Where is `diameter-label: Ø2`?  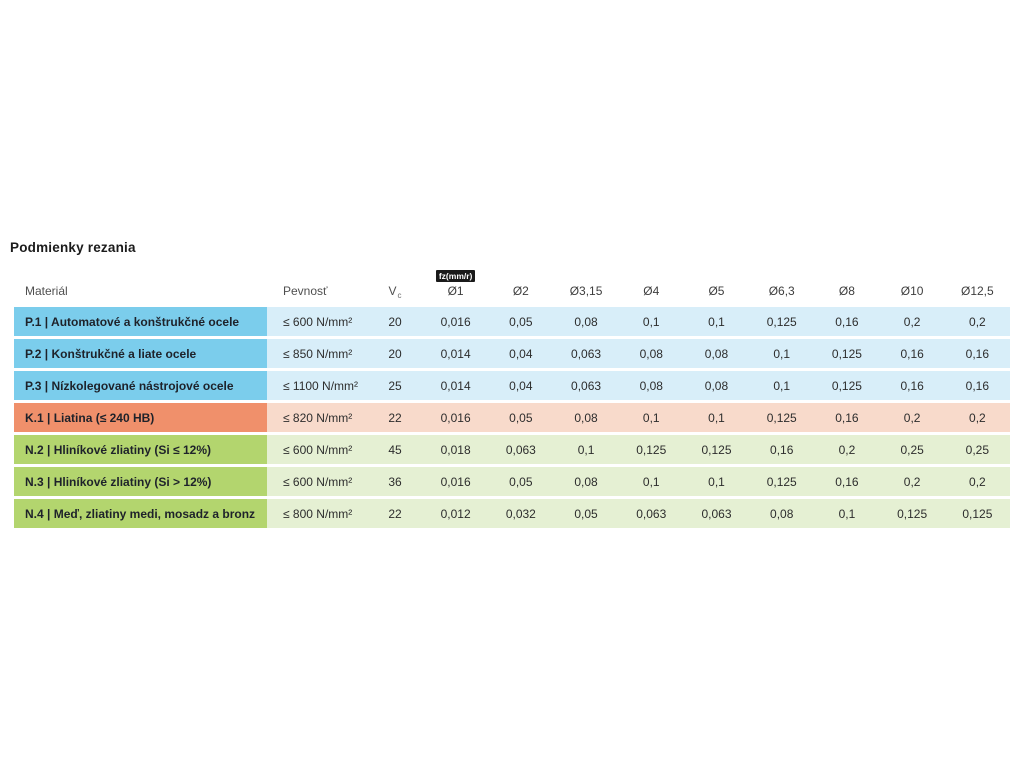
diameter-label: Ø2 is located at coordinates (520, 291).